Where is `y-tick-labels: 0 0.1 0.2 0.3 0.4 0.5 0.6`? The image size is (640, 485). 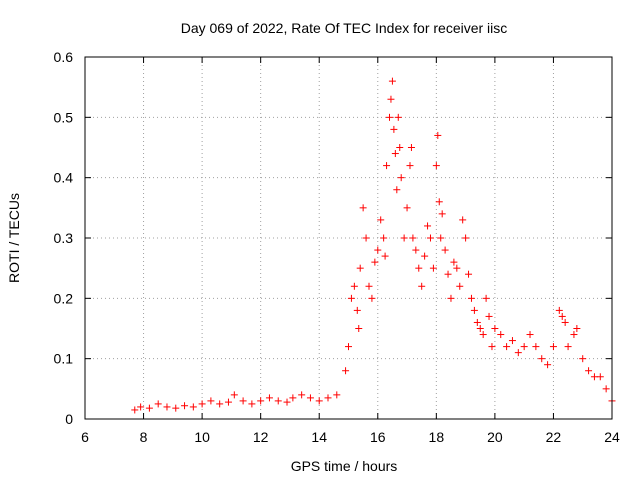
y-tick-labels: 0 0.1 0.2 0.3 0.4 0.5 0.6 is located at coordinates (64, 238).